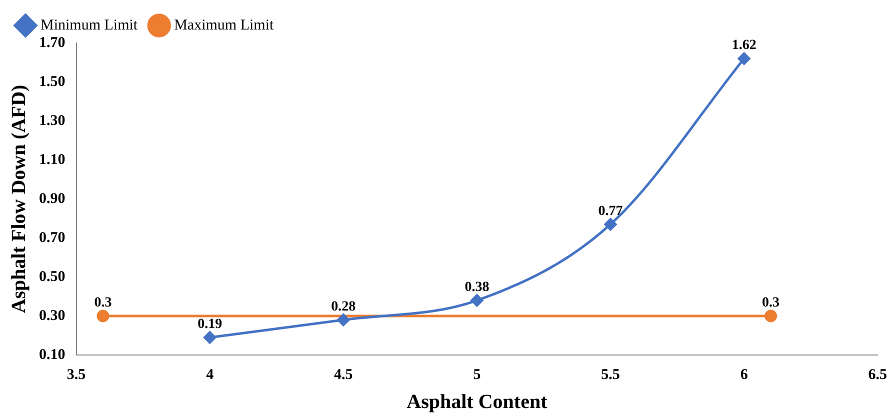  What do you see at coordinates (610, 211) in the screenshot?
I see `data-label: 0.77` at bounding box center [610, 211].